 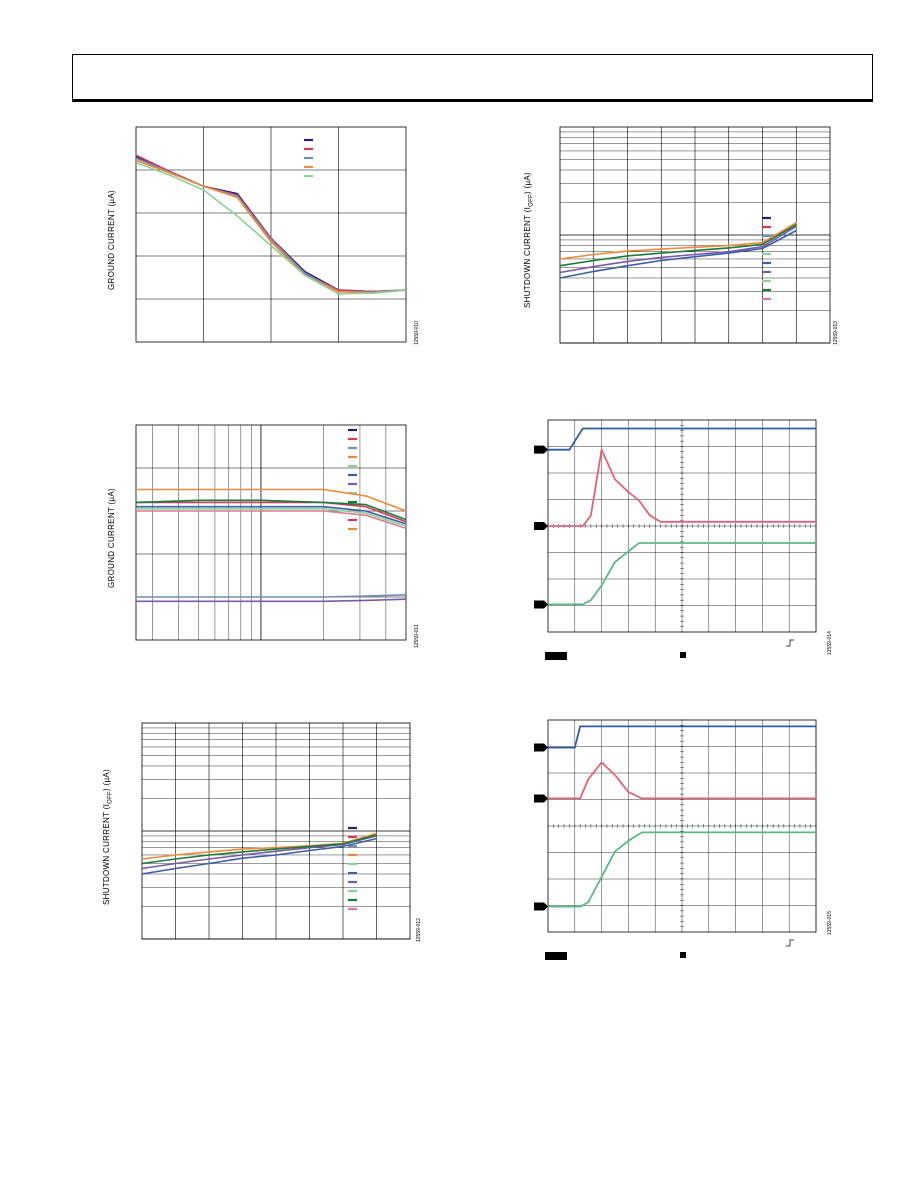 I want to click on fig15-plot, so click(x=675, y=839).